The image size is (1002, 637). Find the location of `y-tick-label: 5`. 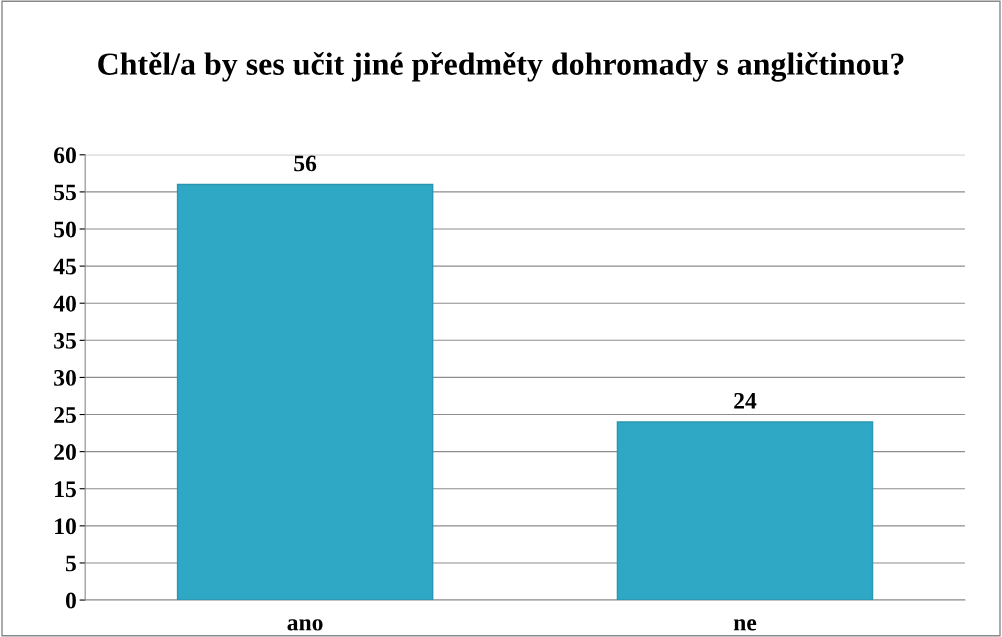

y-tick-label: 5 is located at coordinates (70, 563).